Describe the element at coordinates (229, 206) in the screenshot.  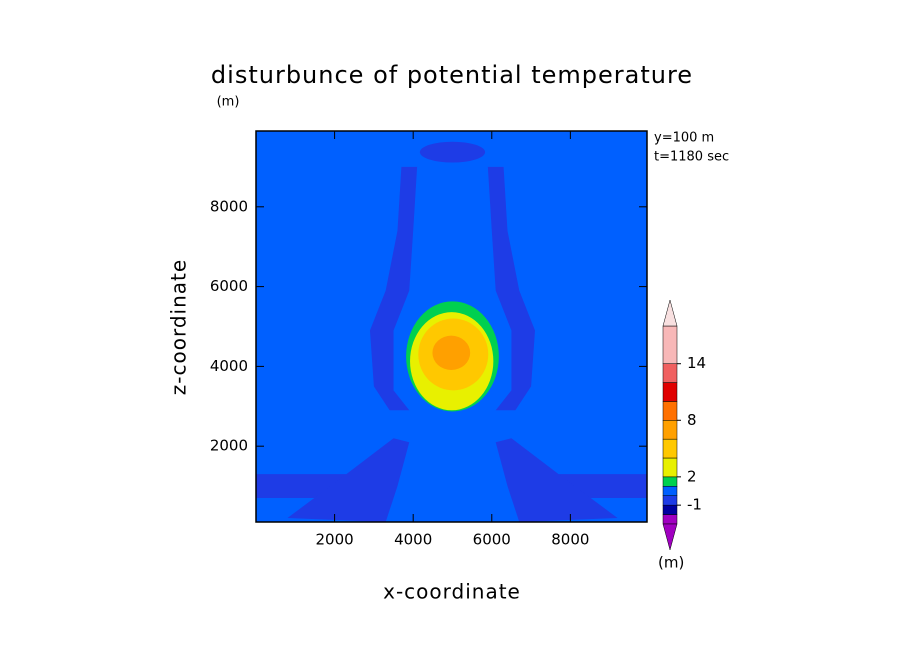
I see `y-tick-label: 8000` at that location.